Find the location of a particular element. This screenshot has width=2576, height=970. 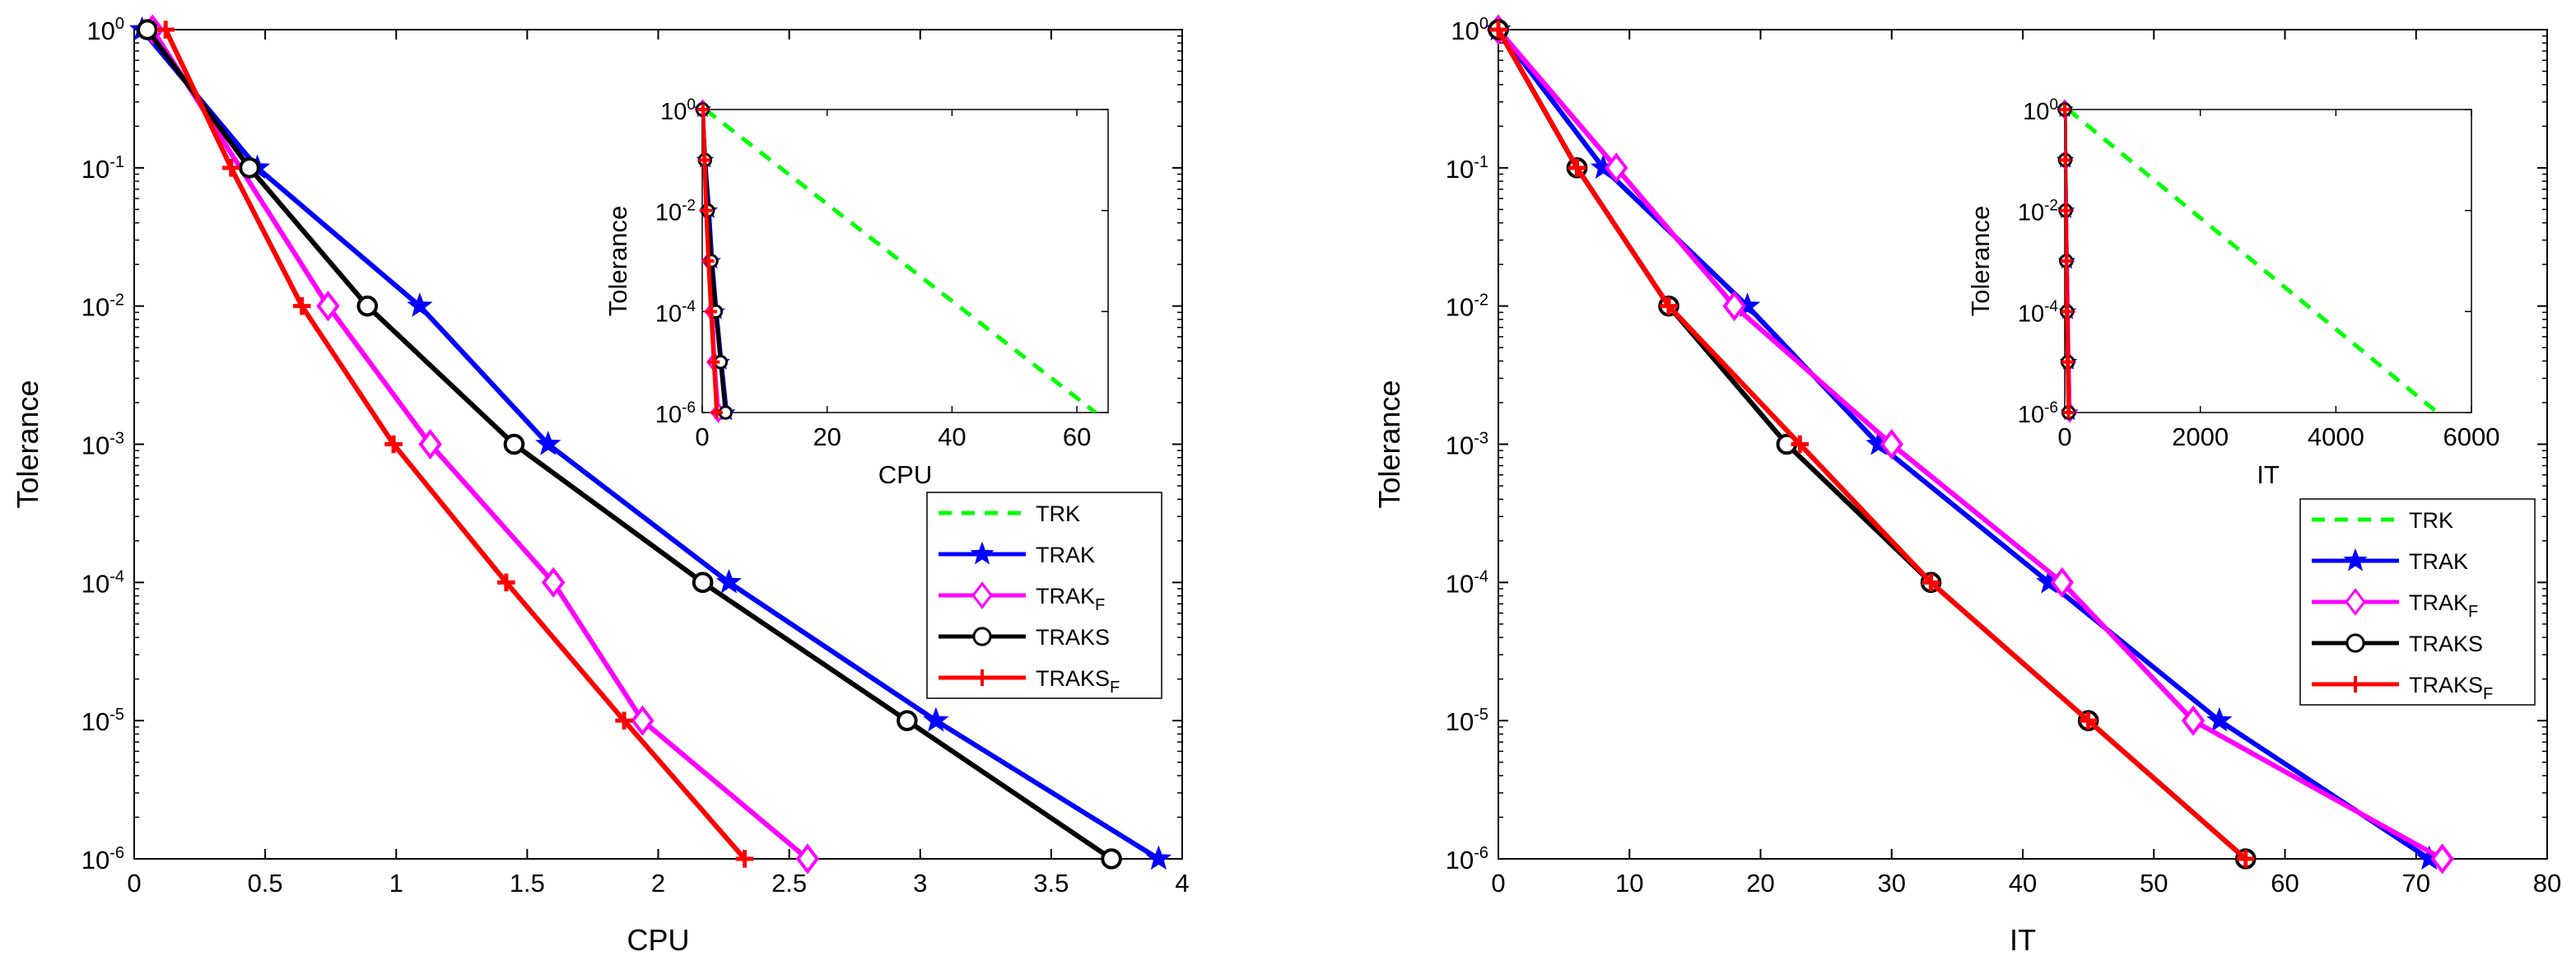

legend-label-traks-f: TRAKSF is located at coordinates (1078, 681).